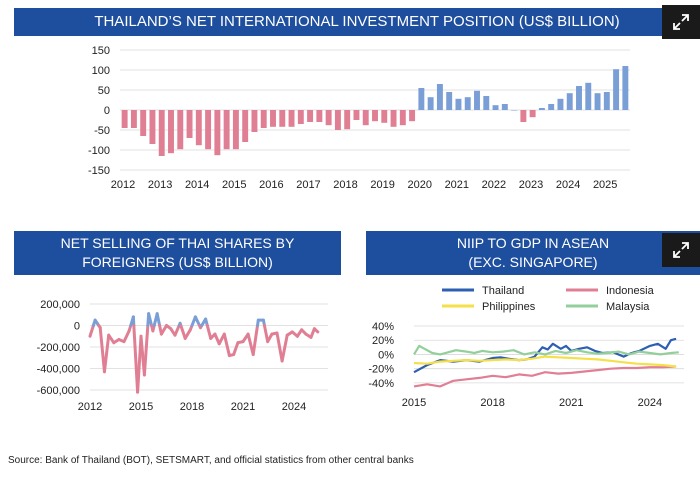 The height and width of the screenshot is (480, 700). I want to click on legend-label: Philippines, so click(509, 307).